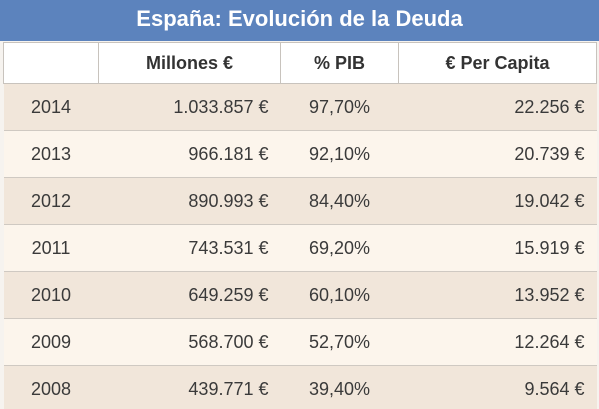 This screenshot has width=599, height=409. Describe the element at coordinates (189, 248) in the screenshot. I see `cell-millones: 743.531 €` at that location.